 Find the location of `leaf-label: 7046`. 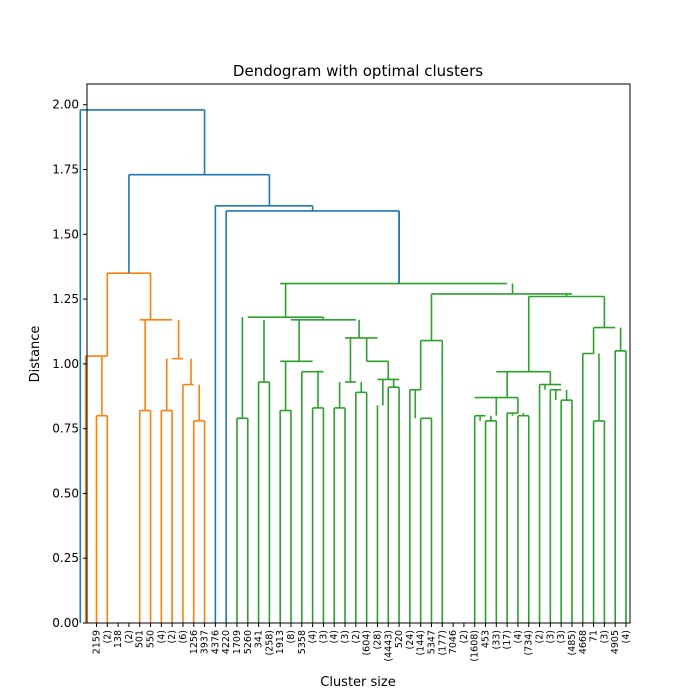

leaf-label: 7046 is located at coordinates (453, 642).